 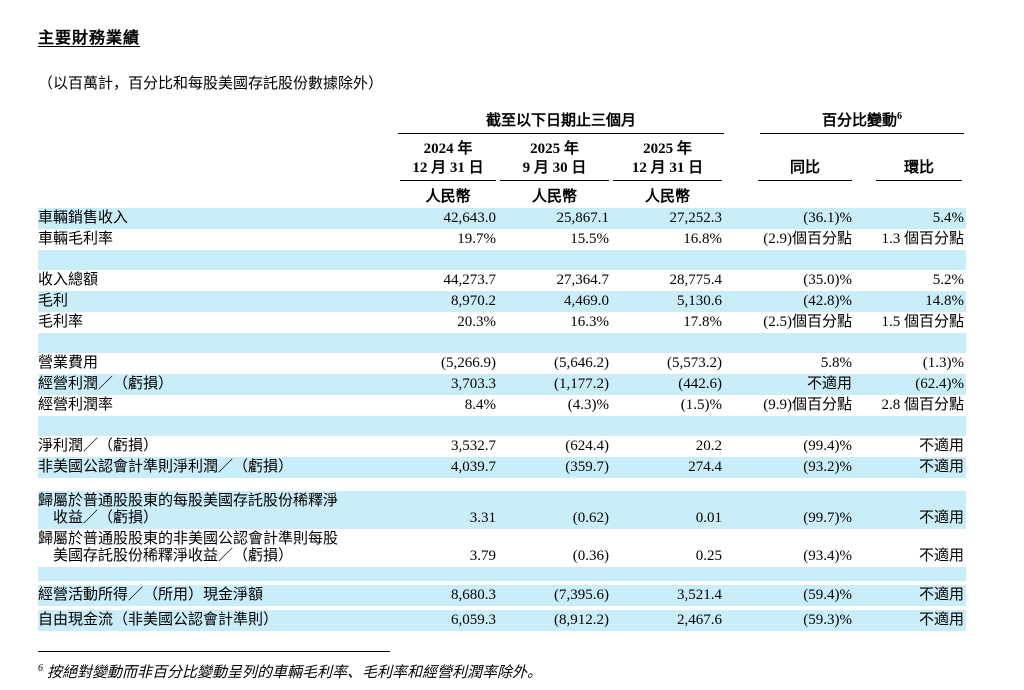 I want to click on col1-year: 2024 年, so click(x=448, y=149).